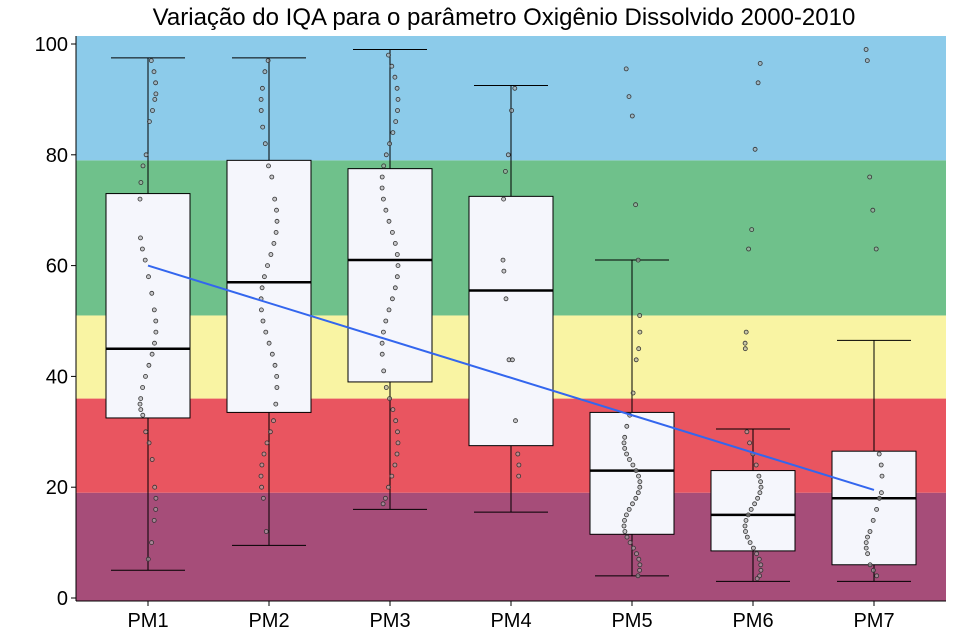 Image resolution: width=960 pixels, height=639 pixels. I want to click on box-pm5, so click(632, 418).